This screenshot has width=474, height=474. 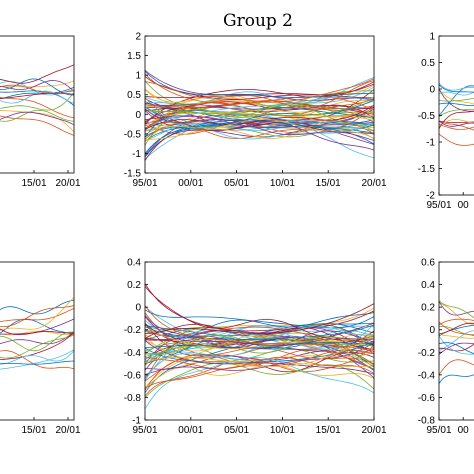 What do you see at coordinates (138, 37) in the screenshot?
I see `y-tick-label: 2` at bounding box center [138, 37].